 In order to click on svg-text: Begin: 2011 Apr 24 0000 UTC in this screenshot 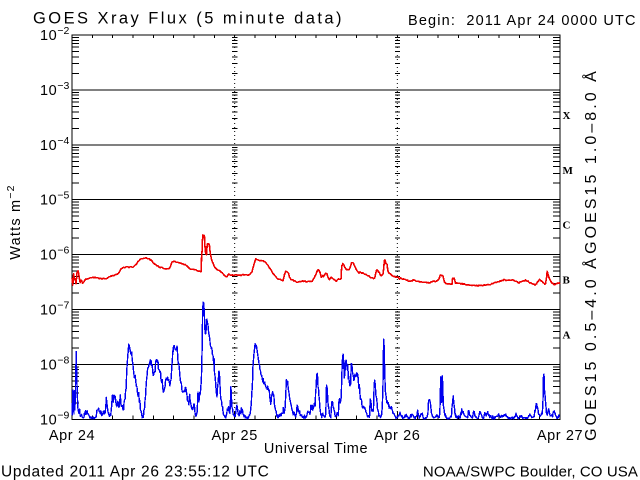, I will do `click(522, 21)`.